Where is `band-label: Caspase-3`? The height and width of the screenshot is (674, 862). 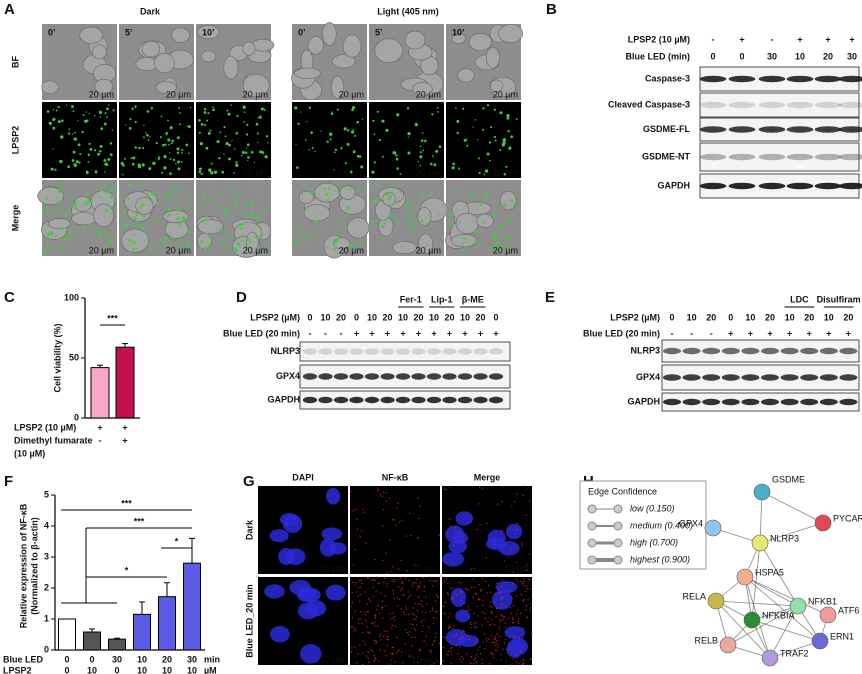
band-label: Caspase-3 is located at coordinates (667, 78).